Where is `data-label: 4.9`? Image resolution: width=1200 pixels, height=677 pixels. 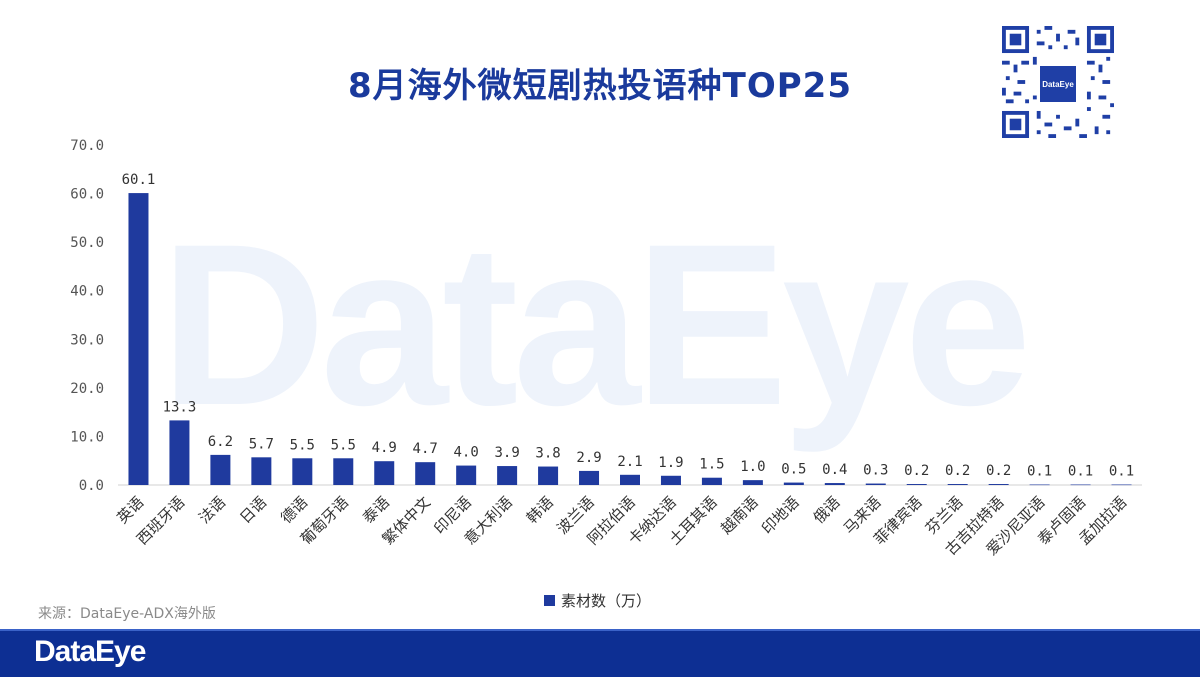
data-label: 4.9 is located at coordinates (384, 448).